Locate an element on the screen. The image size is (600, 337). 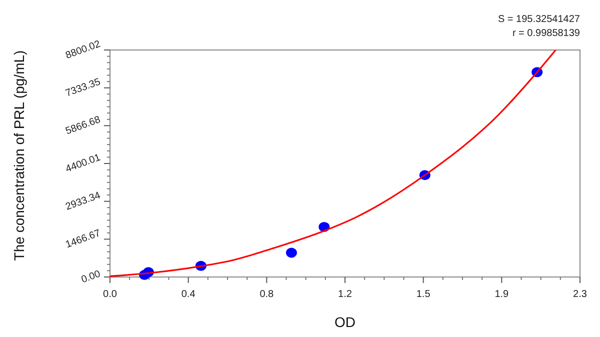
x-tick-label: 0.0 is located at coordinates (110, 294).